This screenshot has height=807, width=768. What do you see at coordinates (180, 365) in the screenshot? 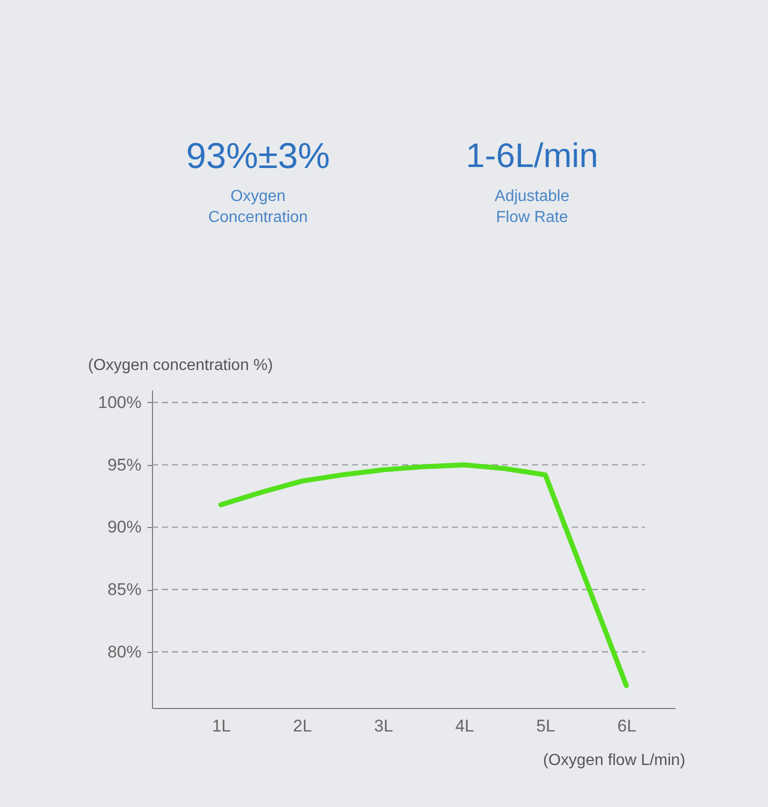
I see `y-axis-title: (Oxygen concentration %)` at bounding box center [180, 365].